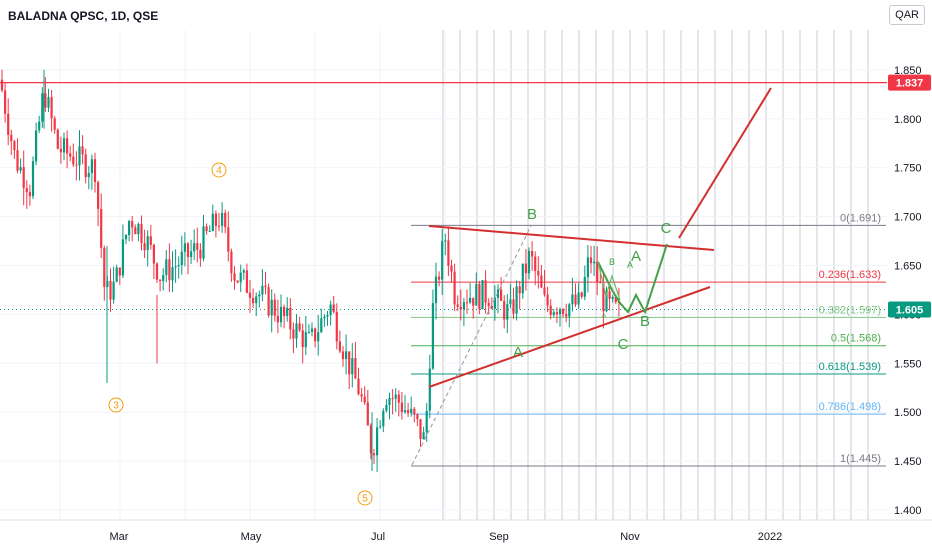 This screenshot has height=550, width=932. Describe the element at coordinates (630, 537) in the screenshot. I see `time-tick-label: Nov` at that location.